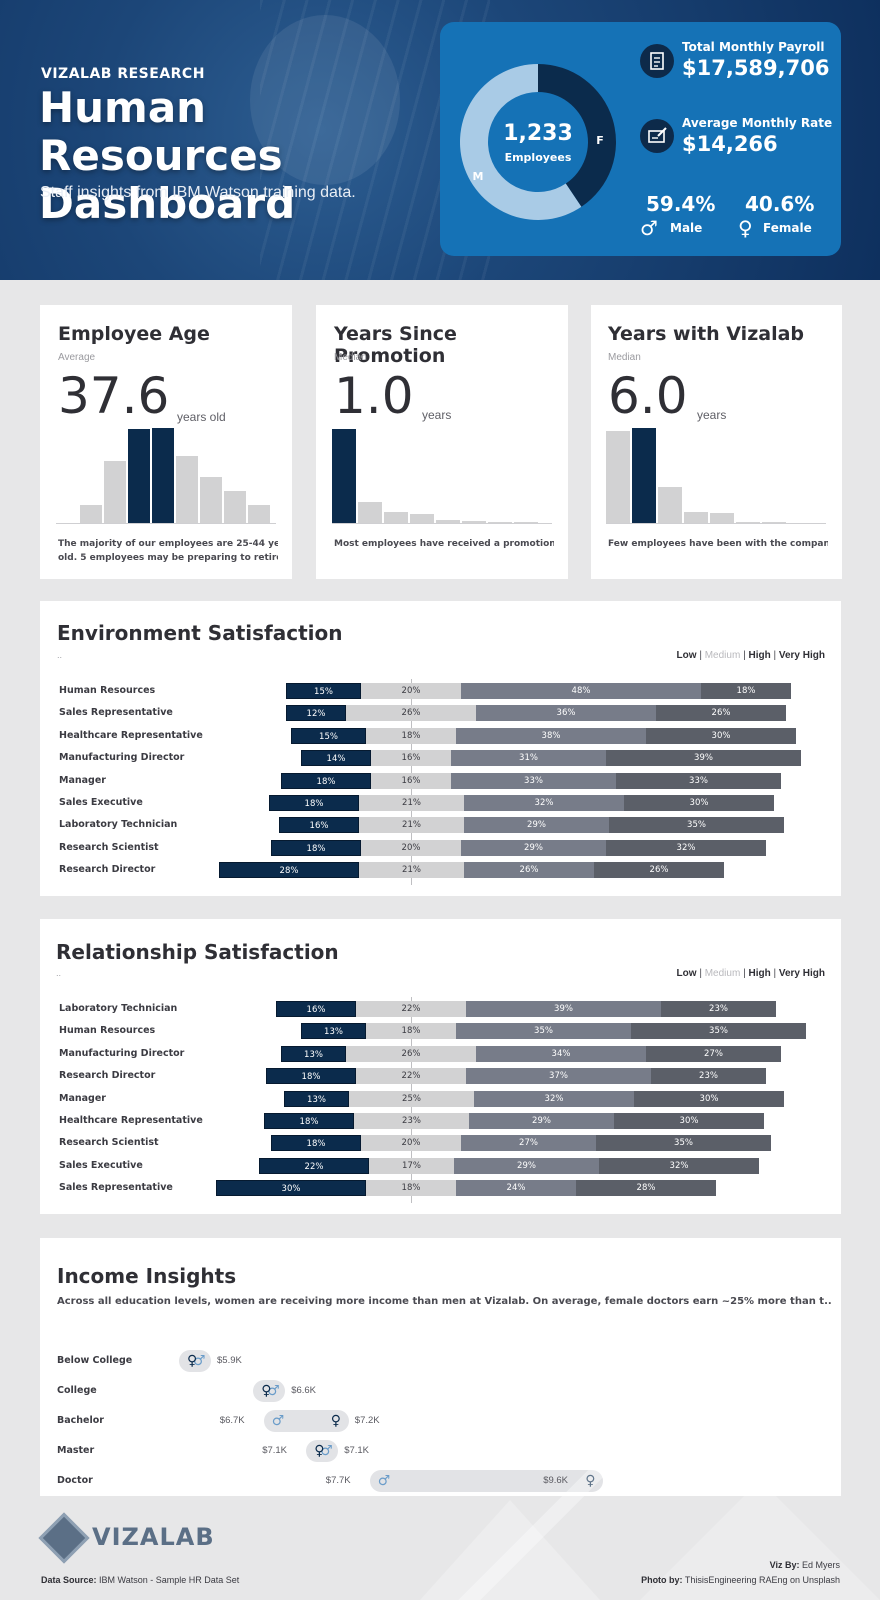 This screenshot has width=880, height=1600. I want to click on male-income-marker: ♂, so click(278, 1421).